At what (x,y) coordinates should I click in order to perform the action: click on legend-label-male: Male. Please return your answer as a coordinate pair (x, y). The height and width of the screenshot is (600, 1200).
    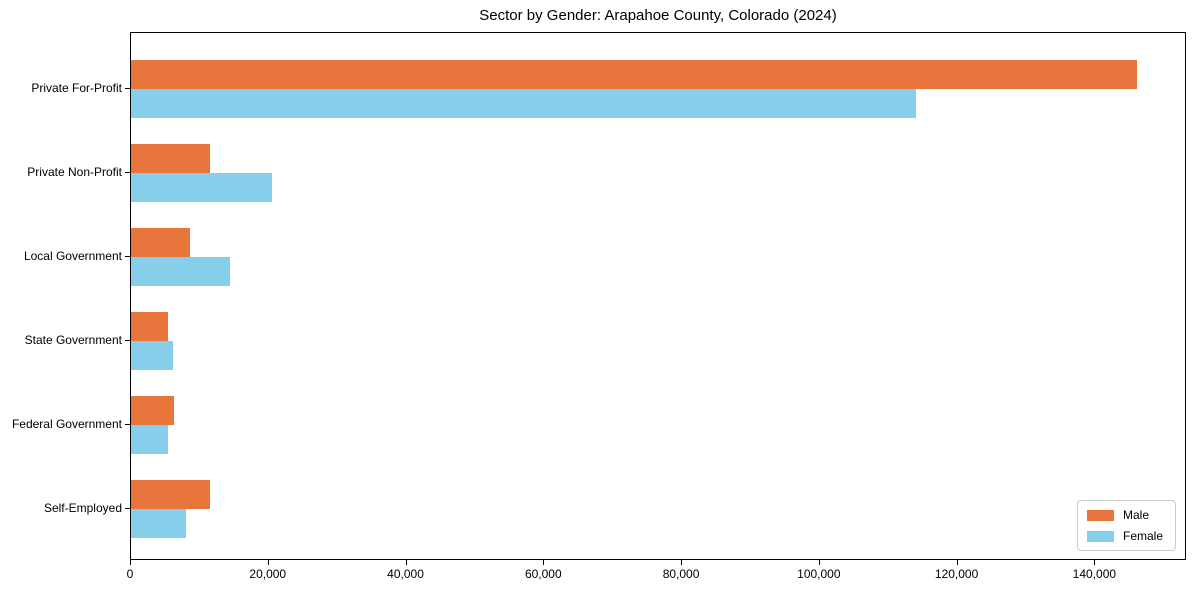
    Looking at the image, I should click on (1135, 515).